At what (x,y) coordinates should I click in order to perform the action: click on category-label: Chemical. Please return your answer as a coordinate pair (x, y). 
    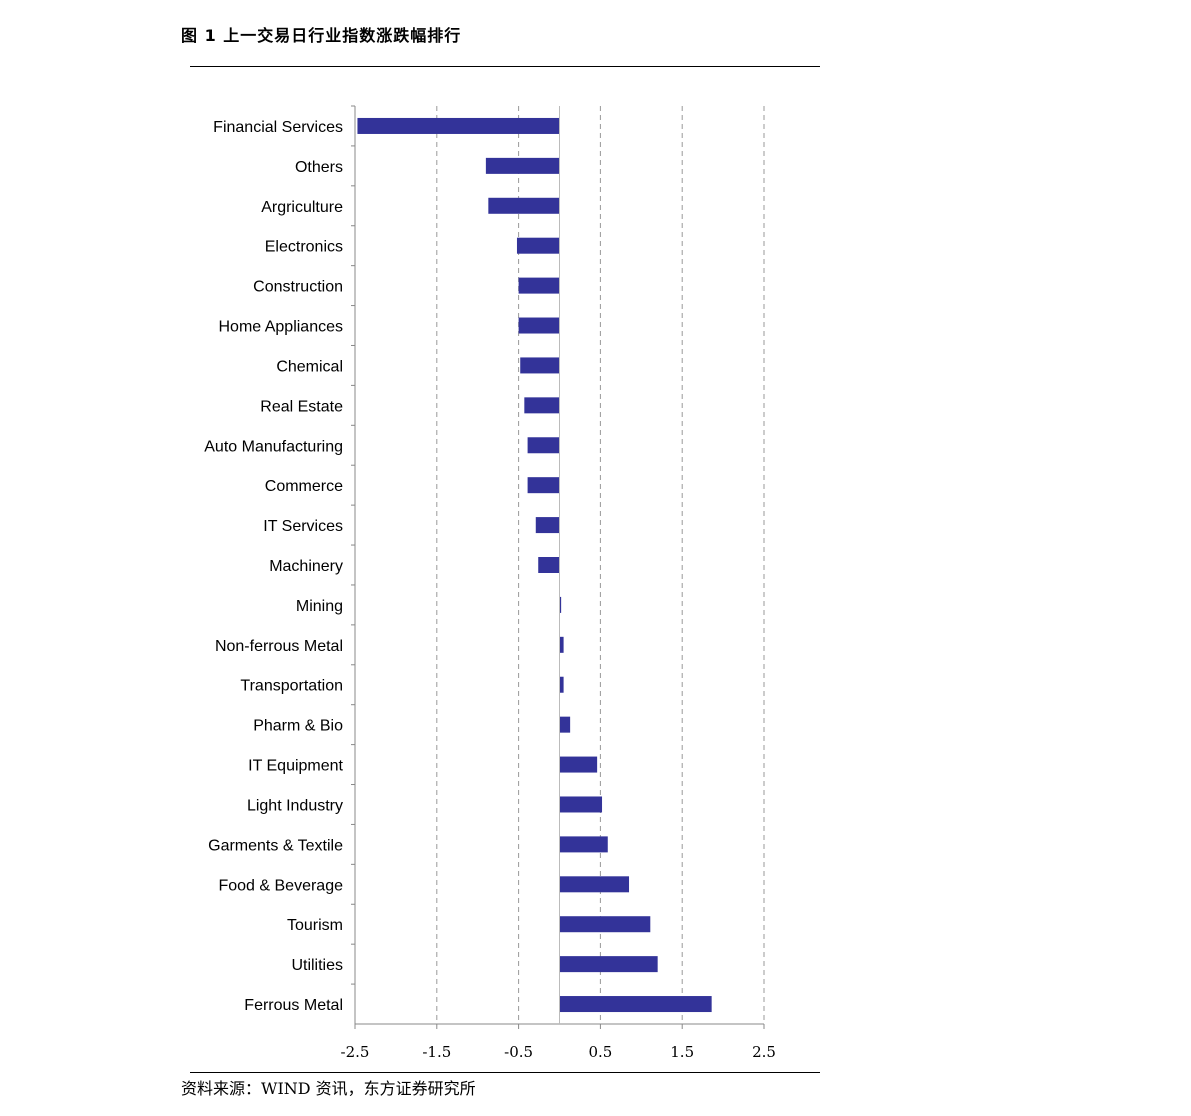
    Looking at the image, I should click on (309, 366).